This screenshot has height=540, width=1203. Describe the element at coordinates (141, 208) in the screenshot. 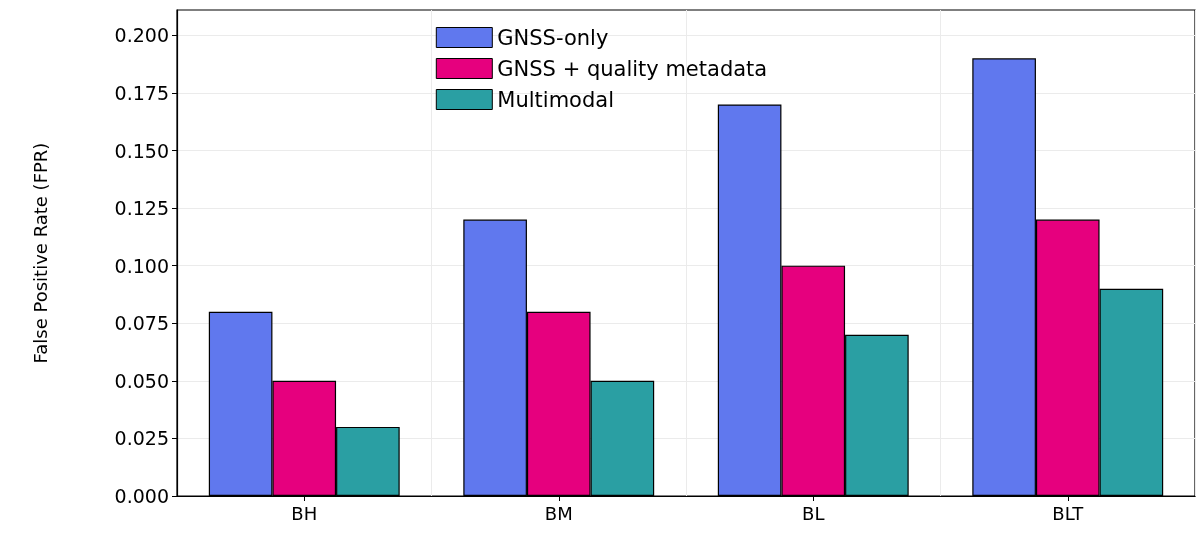

I see `y-tick-label: 0.125` at that location.